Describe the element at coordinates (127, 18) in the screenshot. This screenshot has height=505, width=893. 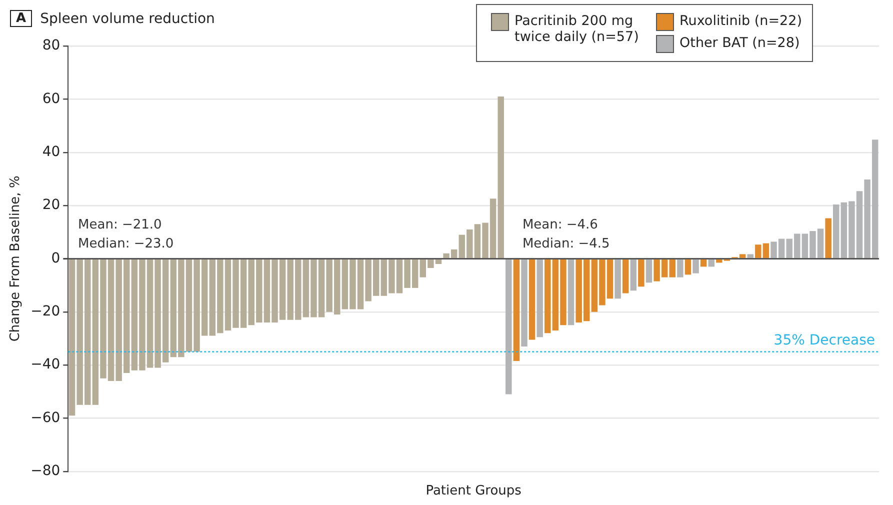
I see `chart-title: Spleen volume reduction` at that location.